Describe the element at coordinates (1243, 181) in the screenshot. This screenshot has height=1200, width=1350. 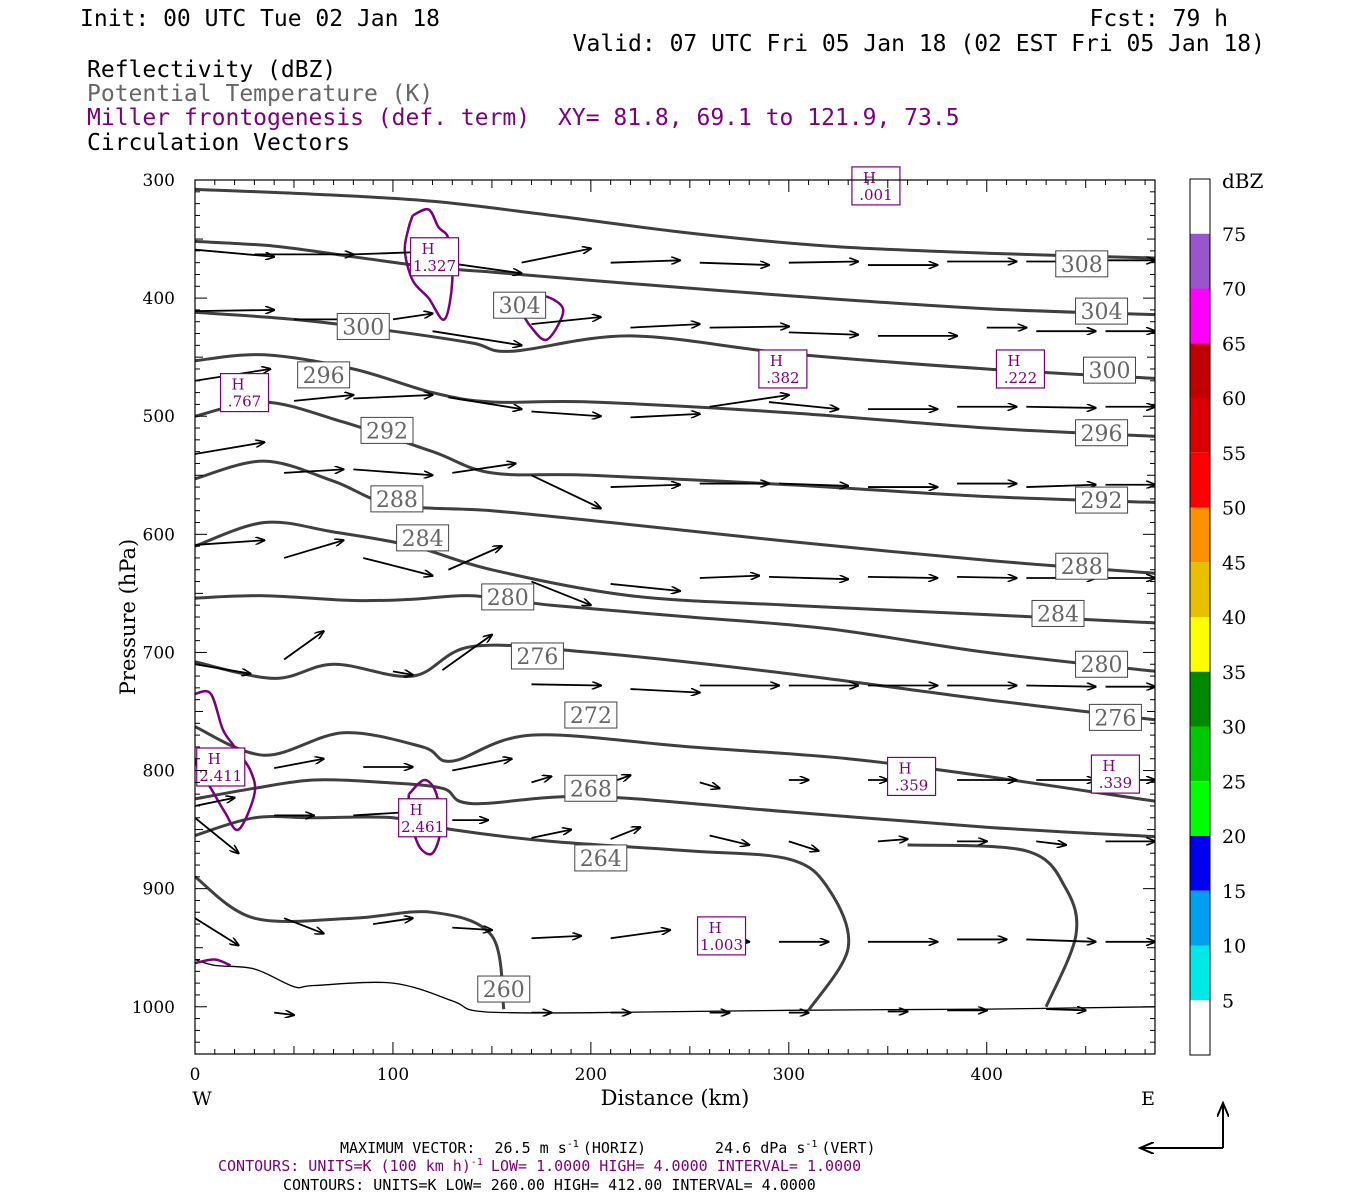
I see `colorbar-title: dBZ` at that location.